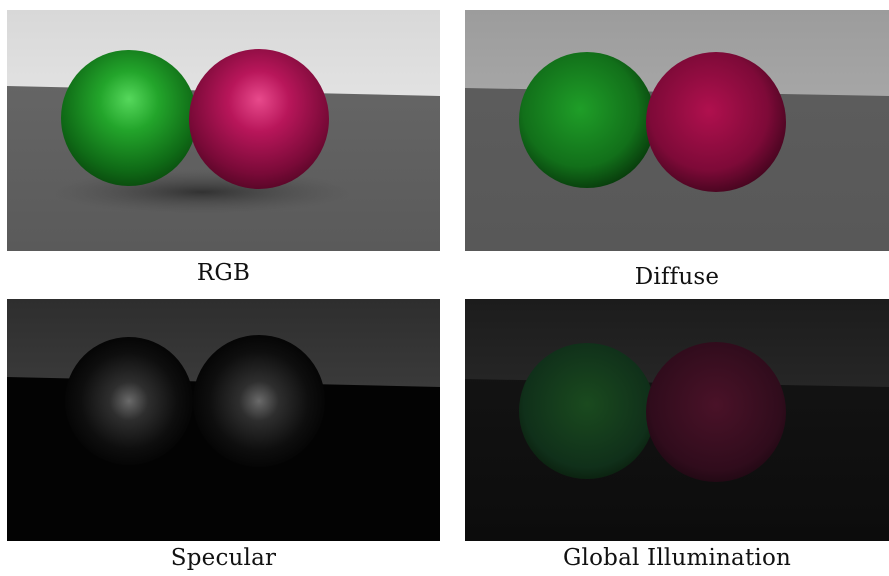  I want to click on caption-diffuse: Diffuse, so click(677, 277).